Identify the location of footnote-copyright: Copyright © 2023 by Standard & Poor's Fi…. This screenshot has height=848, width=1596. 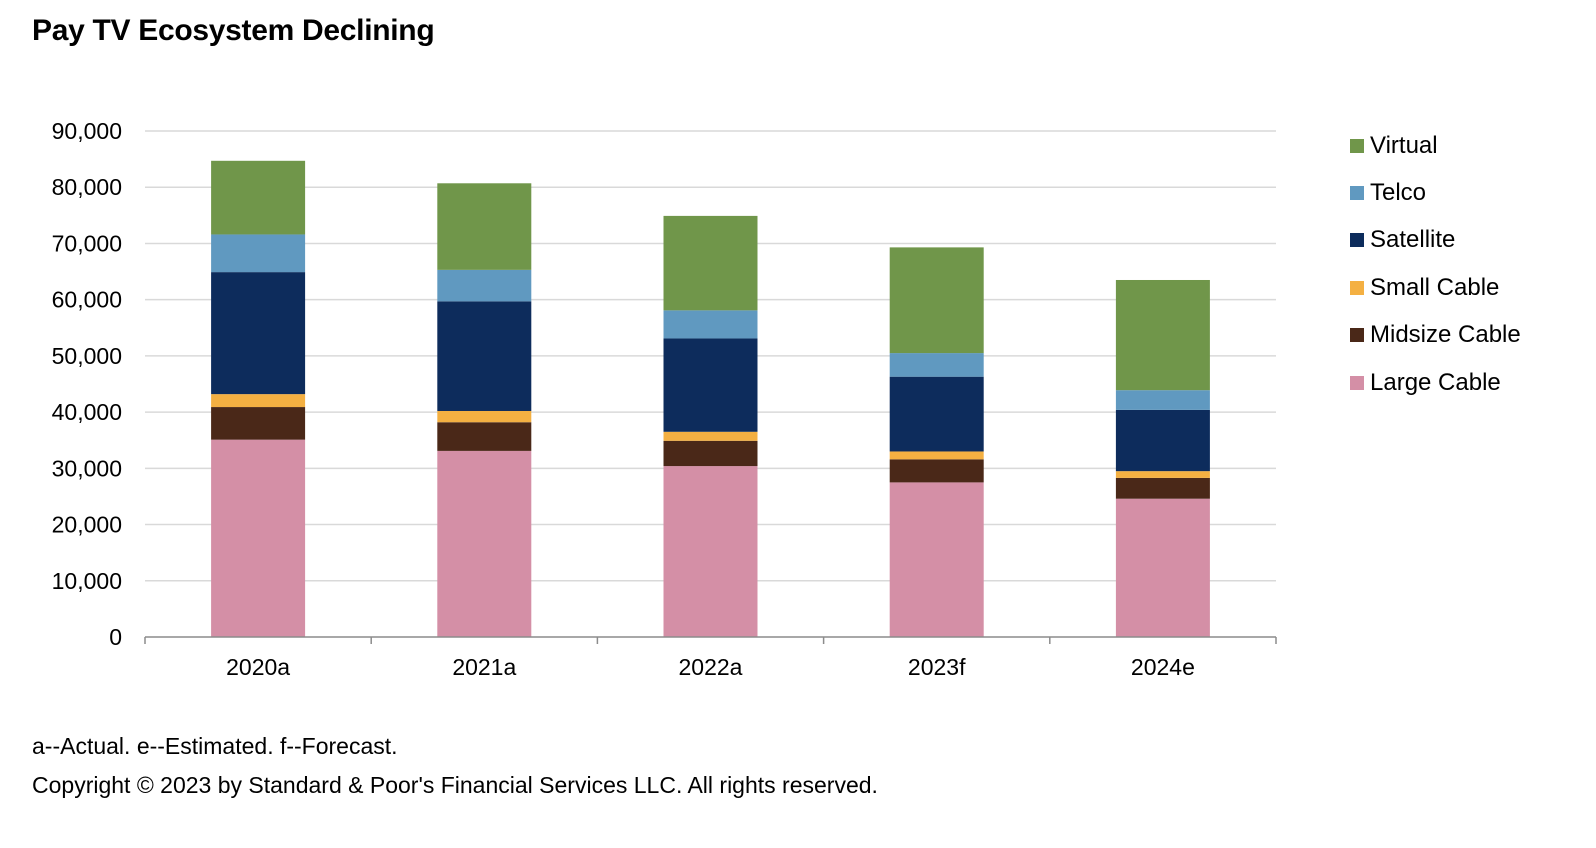
(455, 785).